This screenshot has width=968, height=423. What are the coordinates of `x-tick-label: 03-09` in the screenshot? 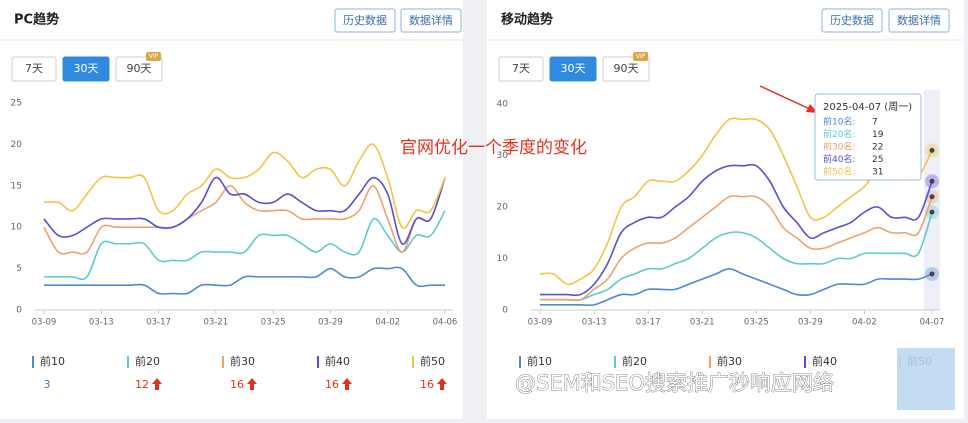 It's located at (540, 323).